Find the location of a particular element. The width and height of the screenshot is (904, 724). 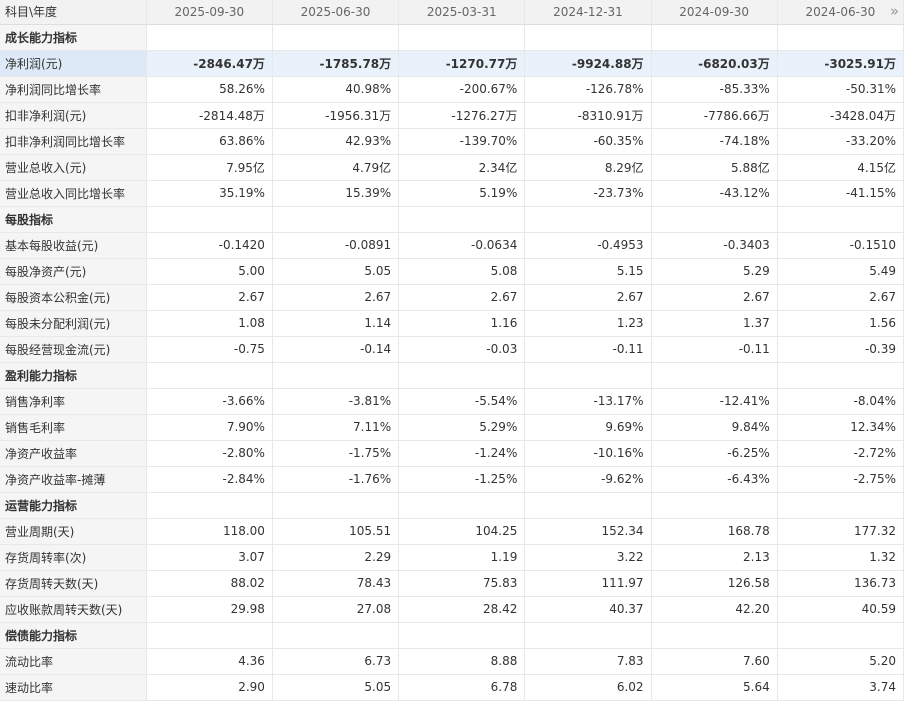

value-cell: 5.29 is located at coordinates (714, 271).